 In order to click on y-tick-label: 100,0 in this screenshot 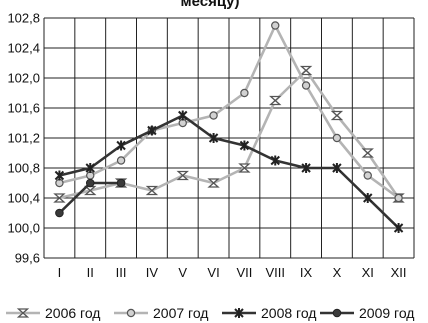, I will do `click(23, 228)`.